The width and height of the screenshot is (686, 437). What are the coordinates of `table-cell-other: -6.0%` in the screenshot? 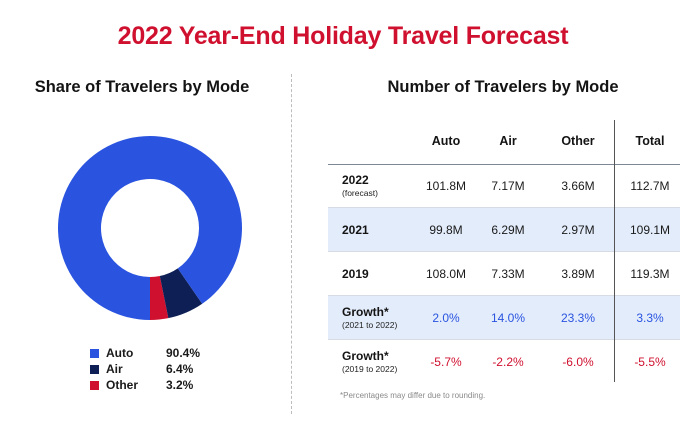 It's located at (578, 362).